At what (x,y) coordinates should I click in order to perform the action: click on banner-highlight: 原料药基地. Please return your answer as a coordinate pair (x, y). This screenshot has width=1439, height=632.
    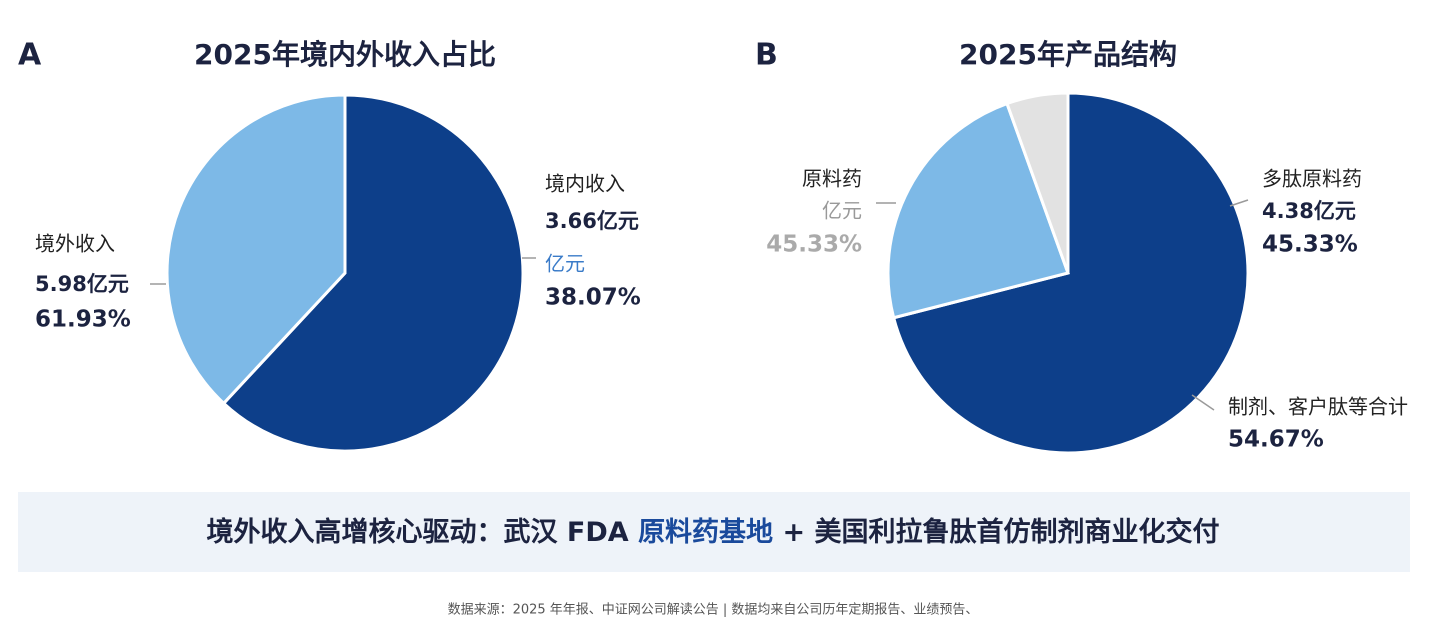
    Looking at the image, I should click on (705, 532).